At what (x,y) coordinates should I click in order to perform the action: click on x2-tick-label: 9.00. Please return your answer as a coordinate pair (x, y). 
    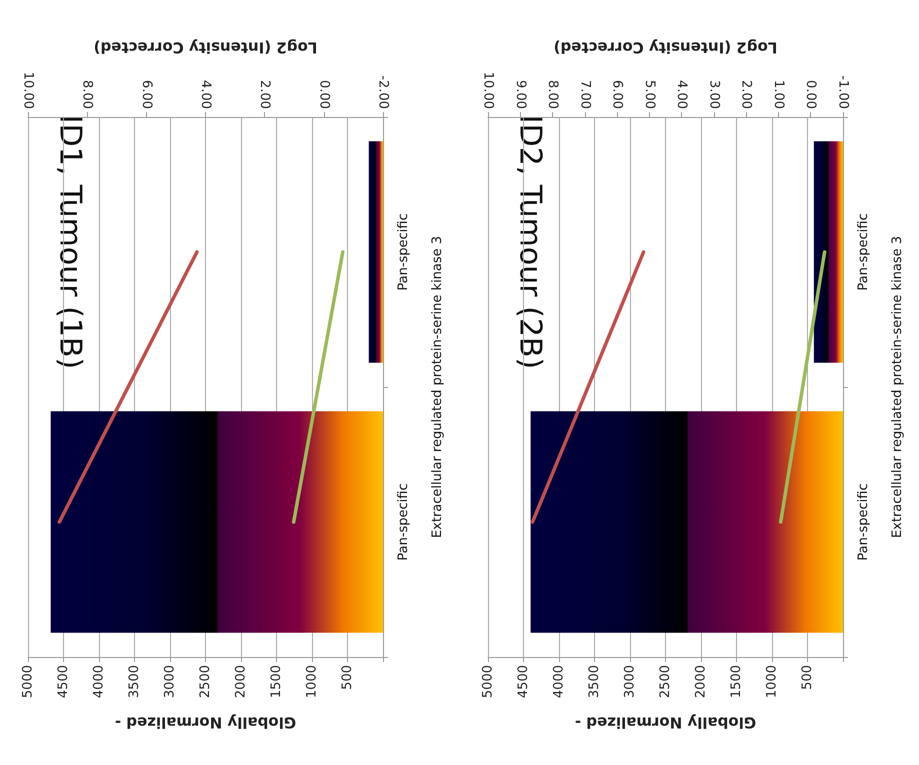
    Looking at the image, I should click on (520, 94).